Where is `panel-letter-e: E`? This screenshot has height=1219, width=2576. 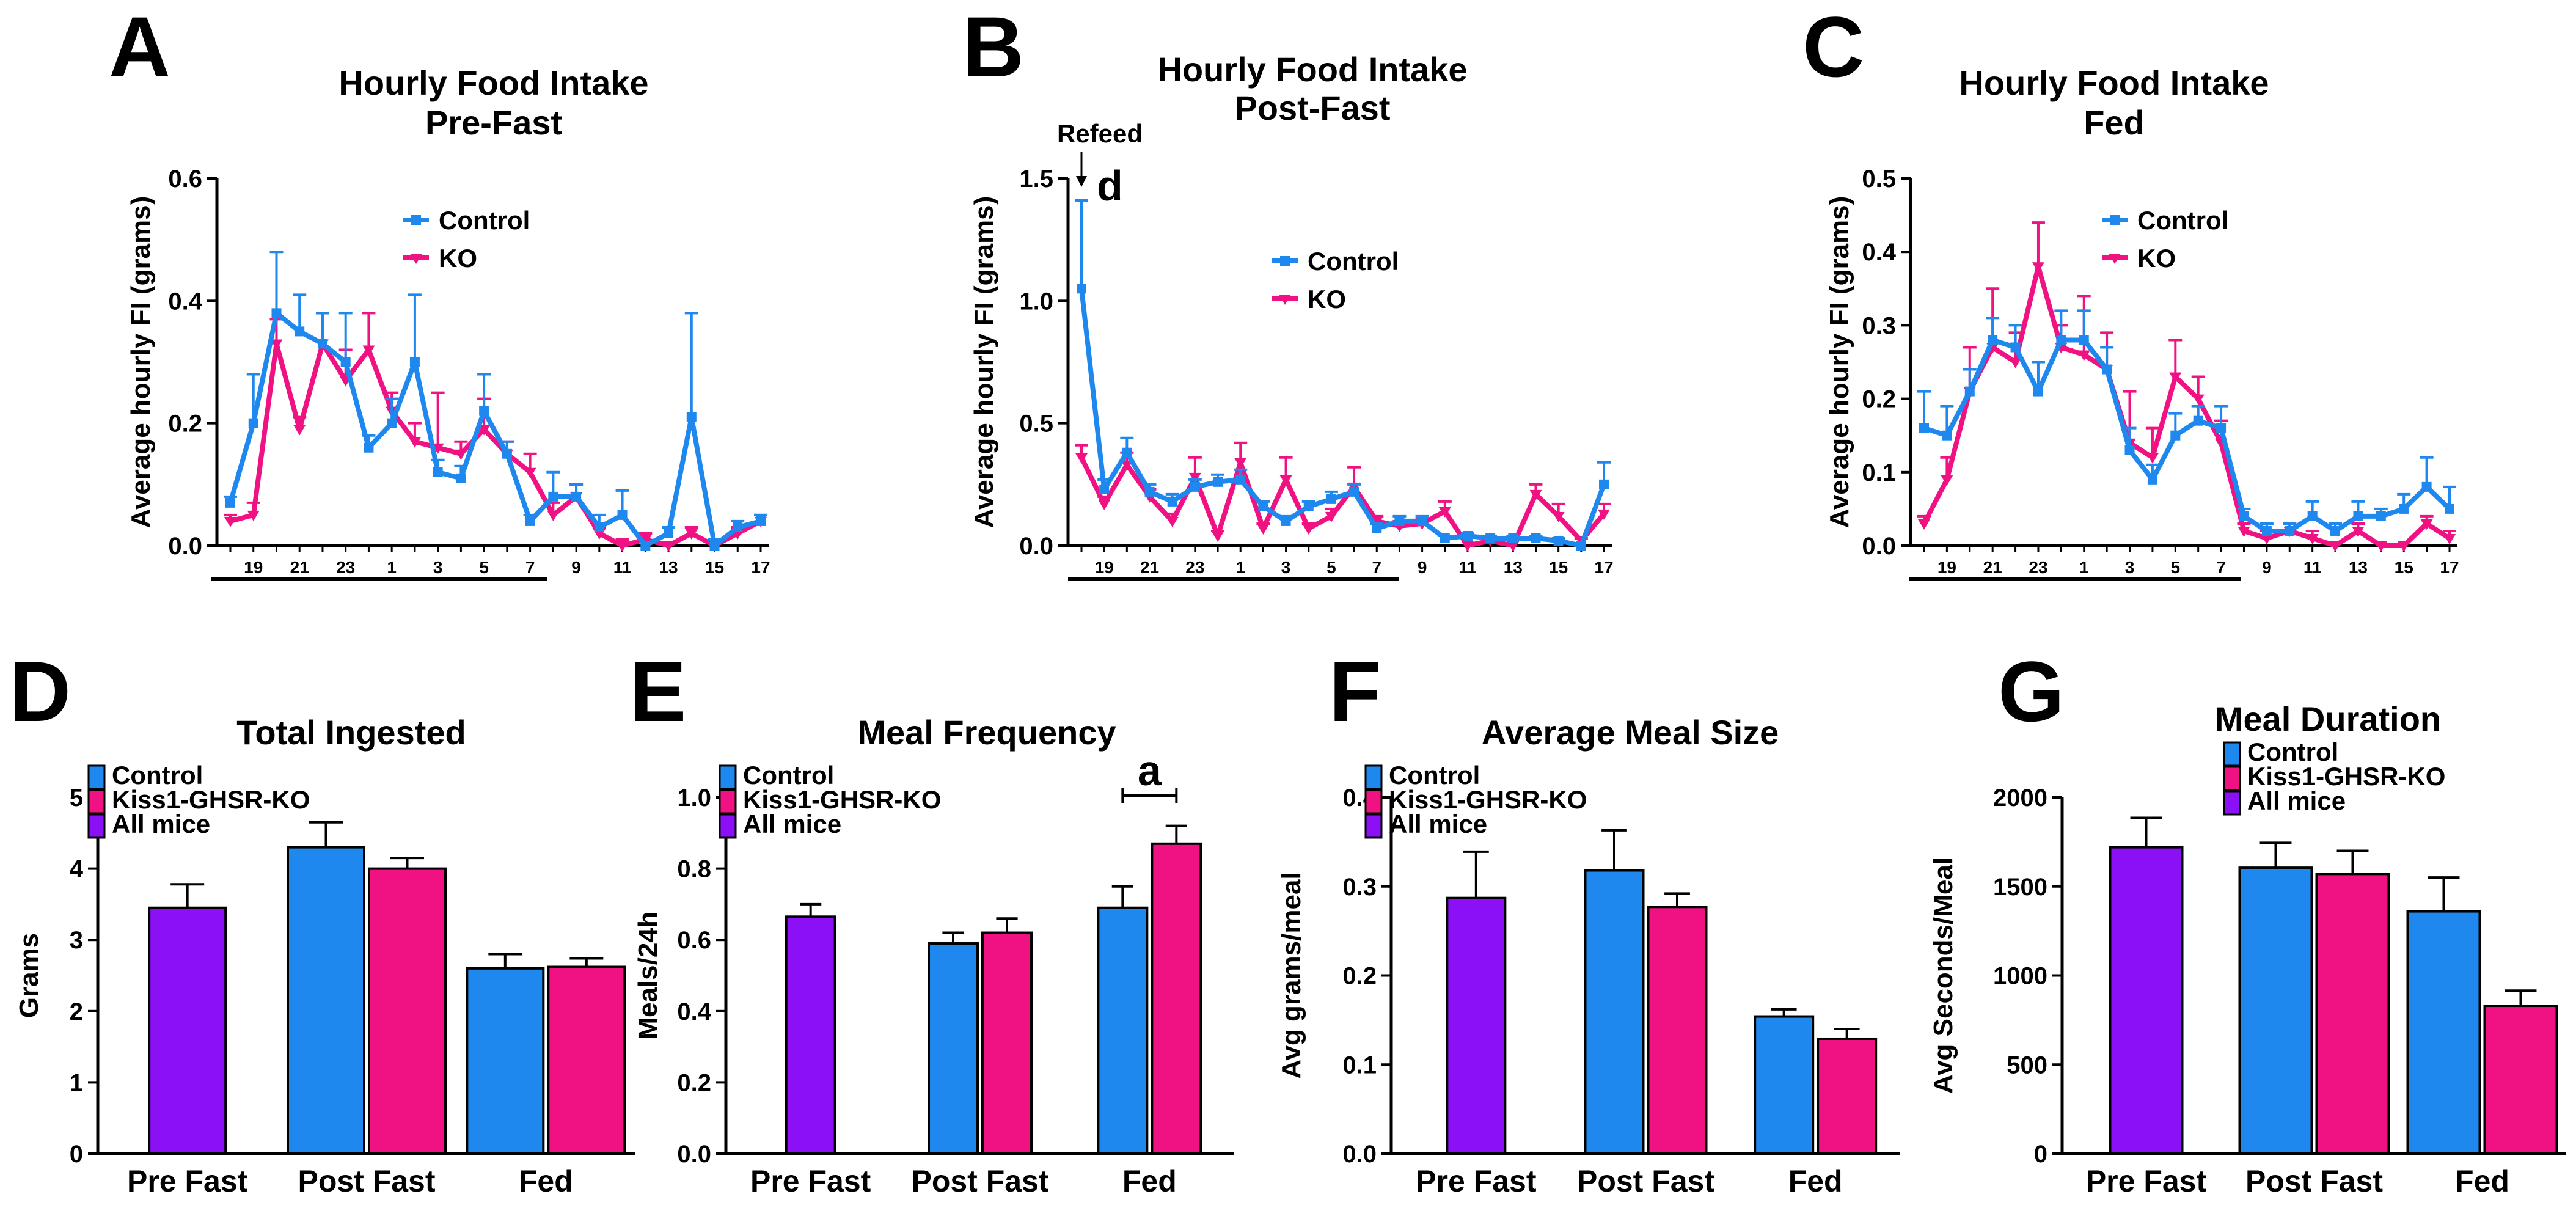
panel-letter-e: E is located at coordinates (657, 691).